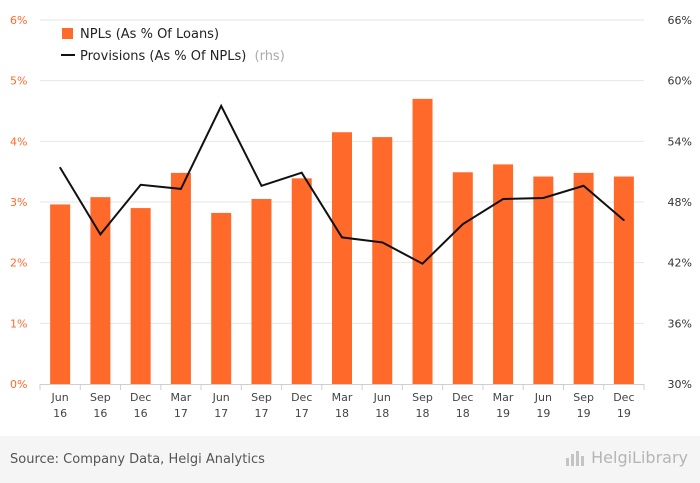 This screenshot has width=700, height=483. I want to click on source-note: Source: Company Data, Helgi Analytics, so click(137, 459).